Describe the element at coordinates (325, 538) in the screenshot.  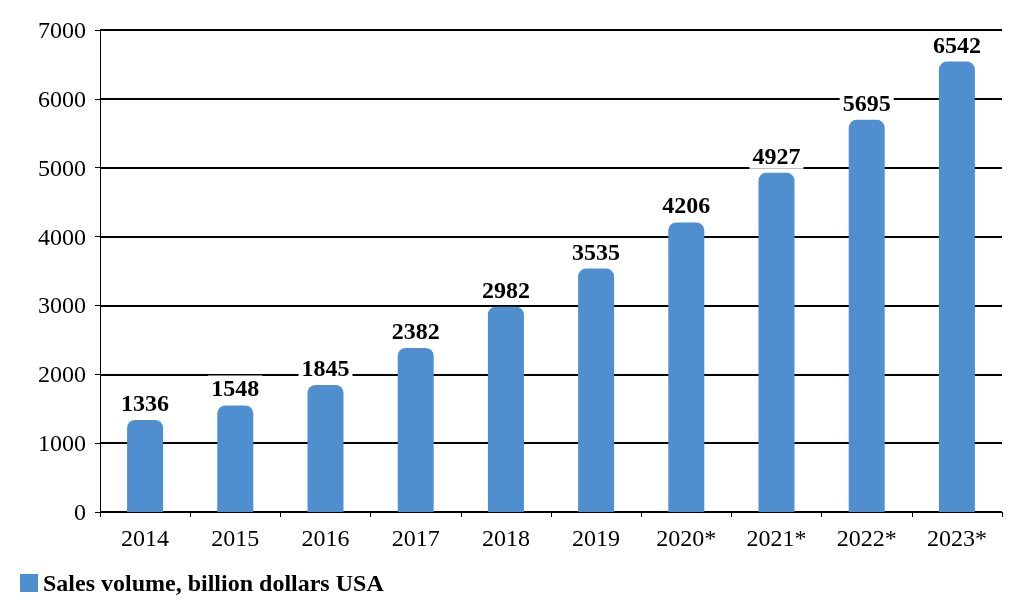
I see `x-tick-label: 2016` at that location.